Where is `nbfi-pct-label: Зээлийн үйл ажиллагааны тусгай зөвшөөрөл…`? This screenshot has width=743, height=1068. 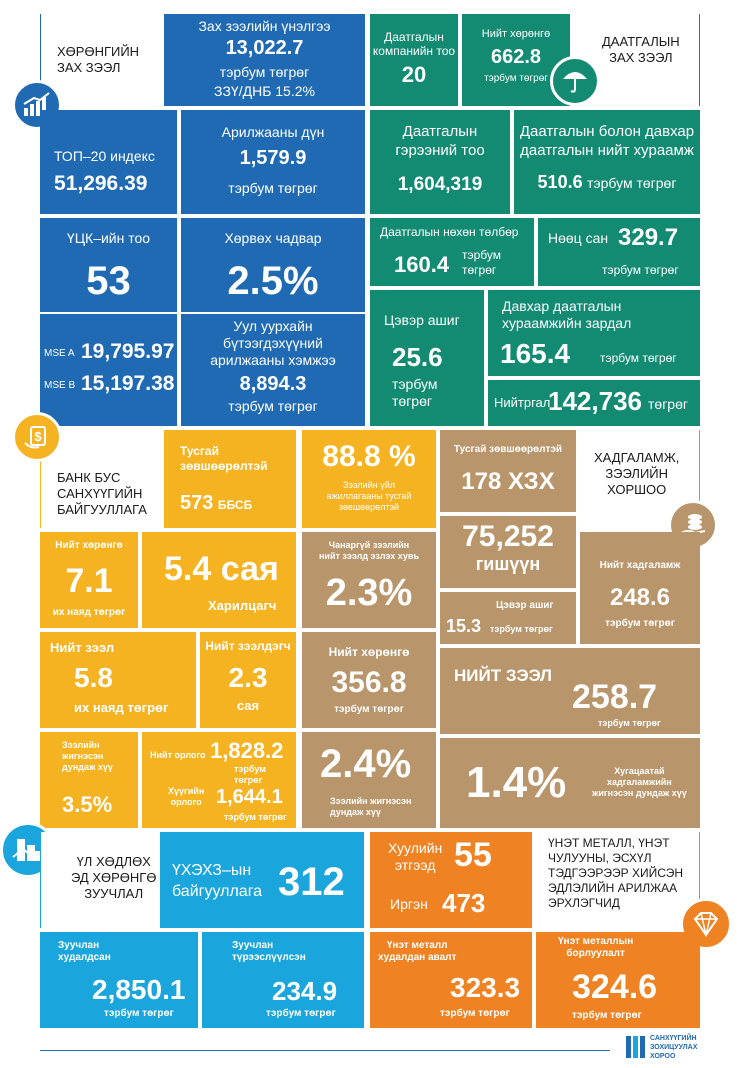
nbfi-pct-label: Зээлийн үйл ажиллагааны тусгай зөвшөөрөл… is located at coordinates (369, 496).